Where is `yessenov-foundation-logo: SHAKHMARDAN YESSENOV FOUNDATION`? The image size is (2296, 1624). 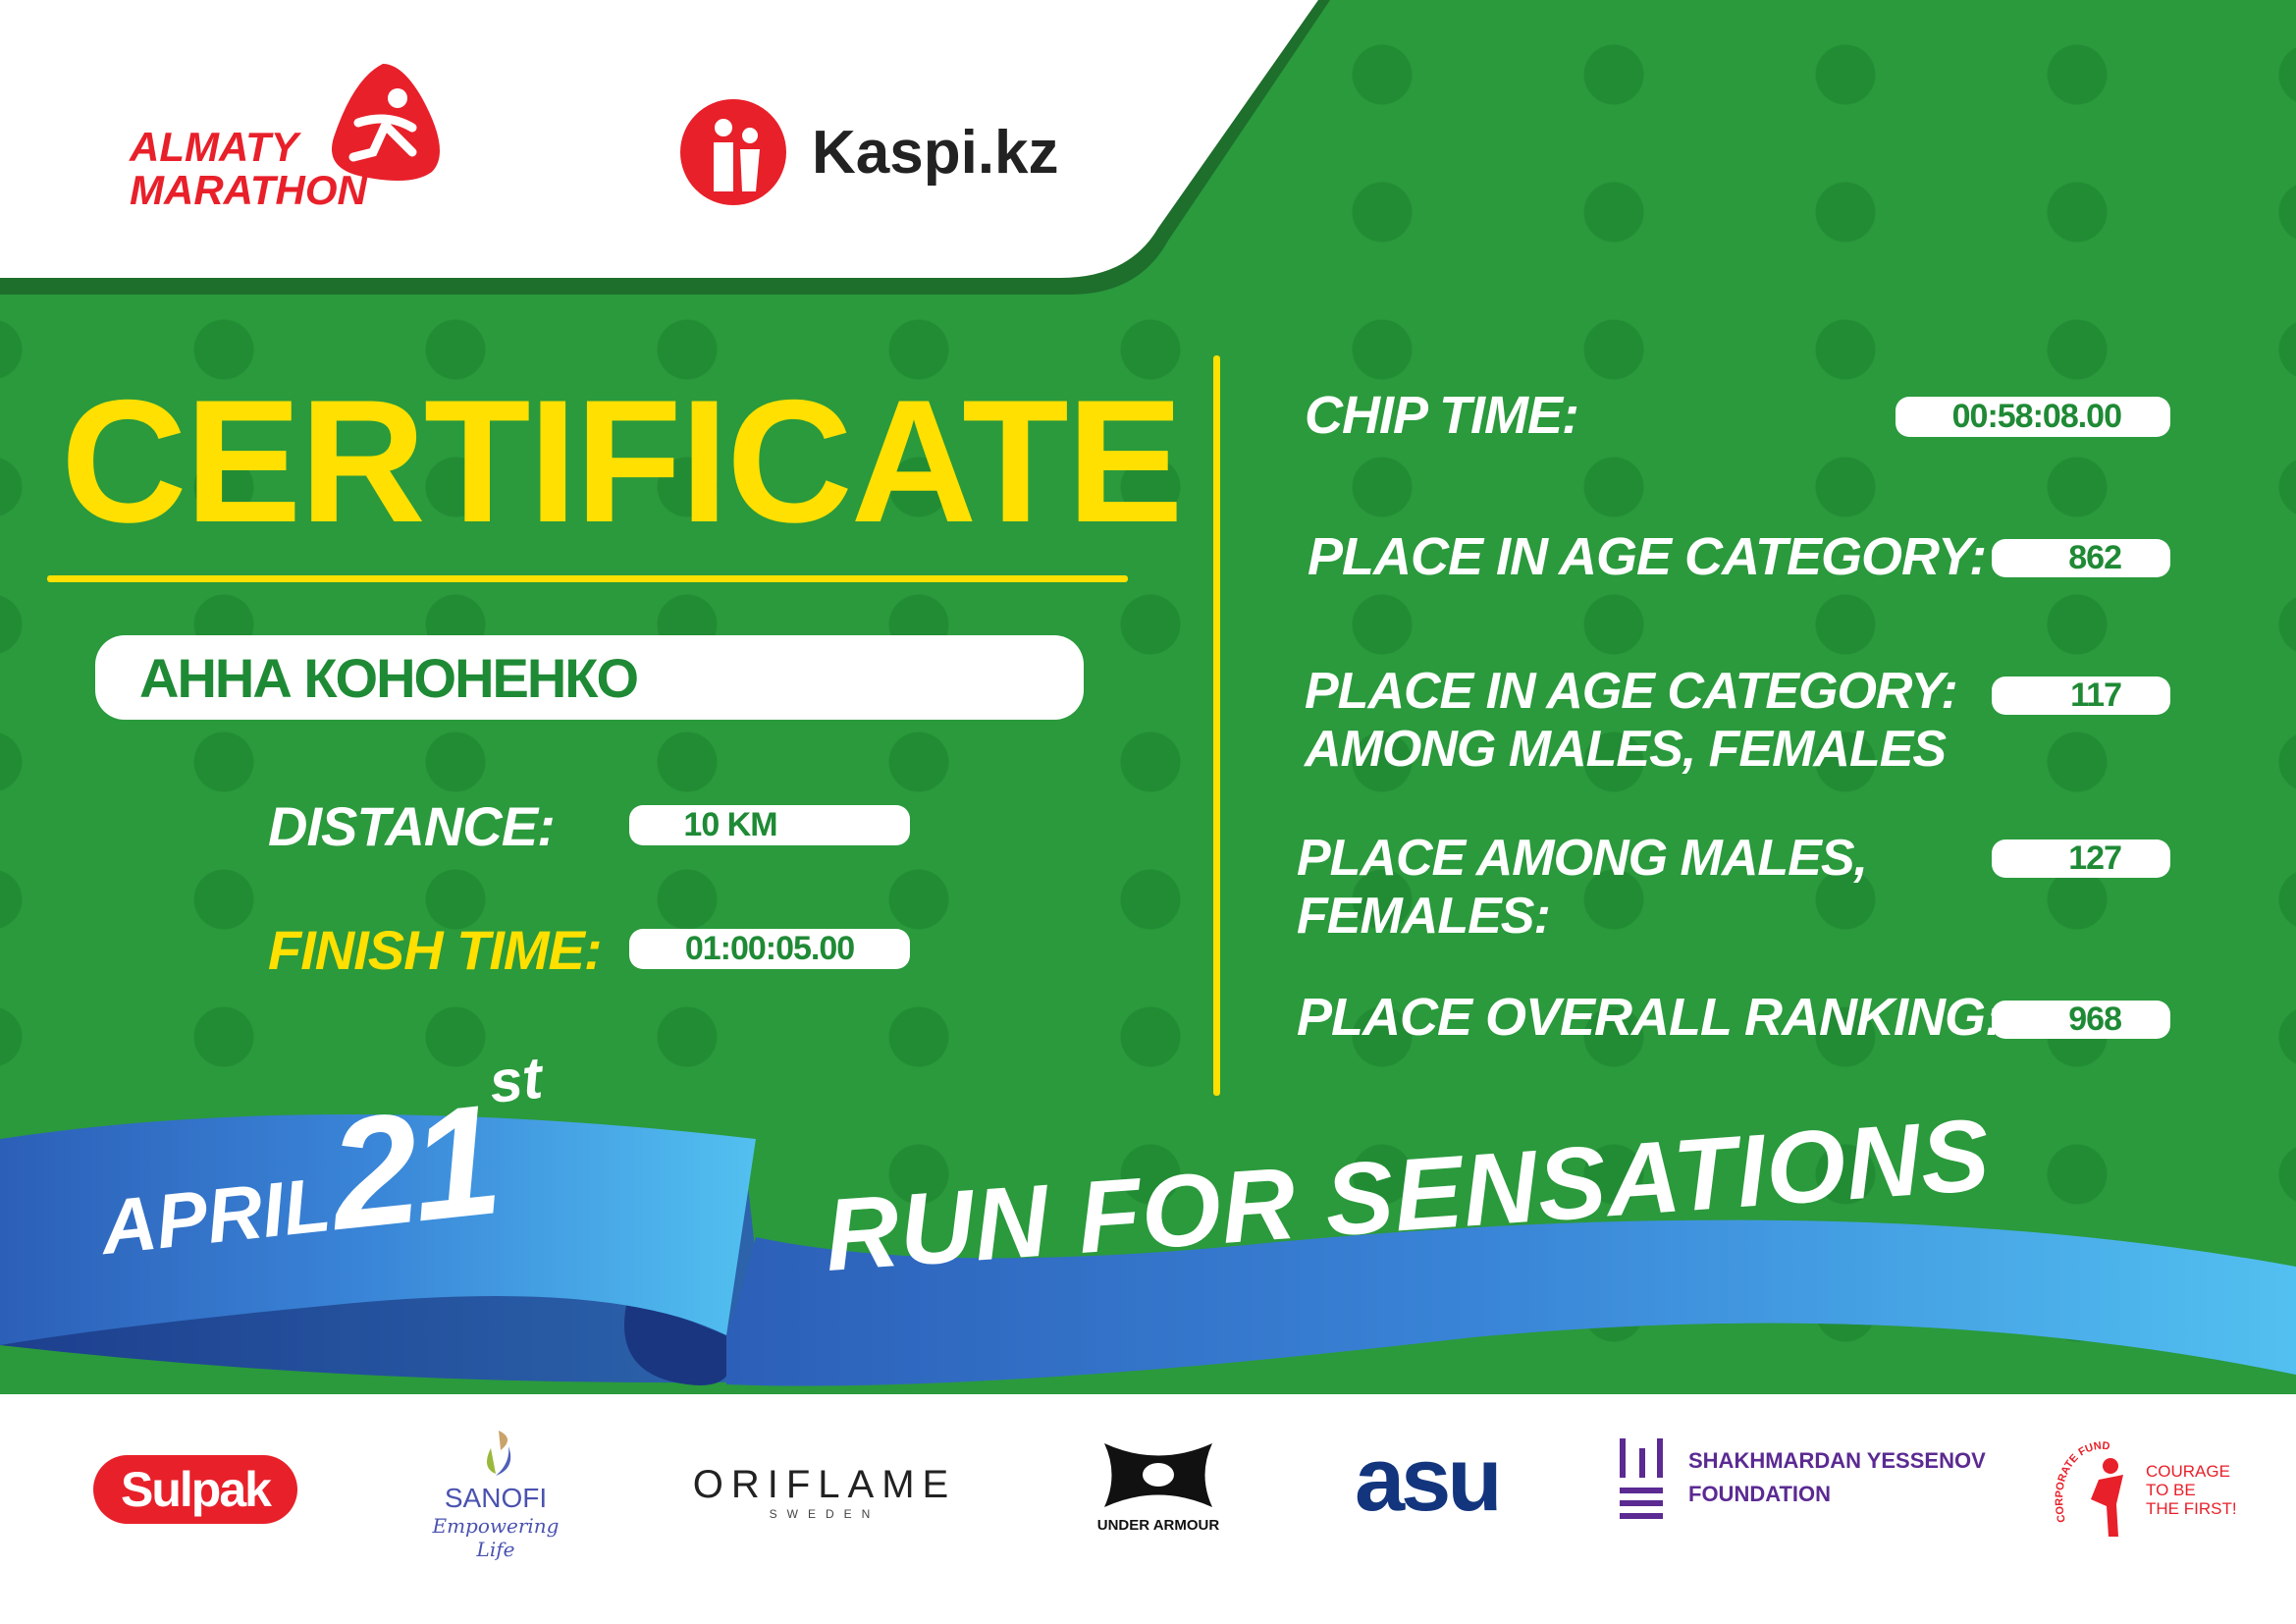
yessenov-foundation-logo: SHAKHMARDAN YESSENOV FOUNDATION is located at coordinates (1802, 1478).